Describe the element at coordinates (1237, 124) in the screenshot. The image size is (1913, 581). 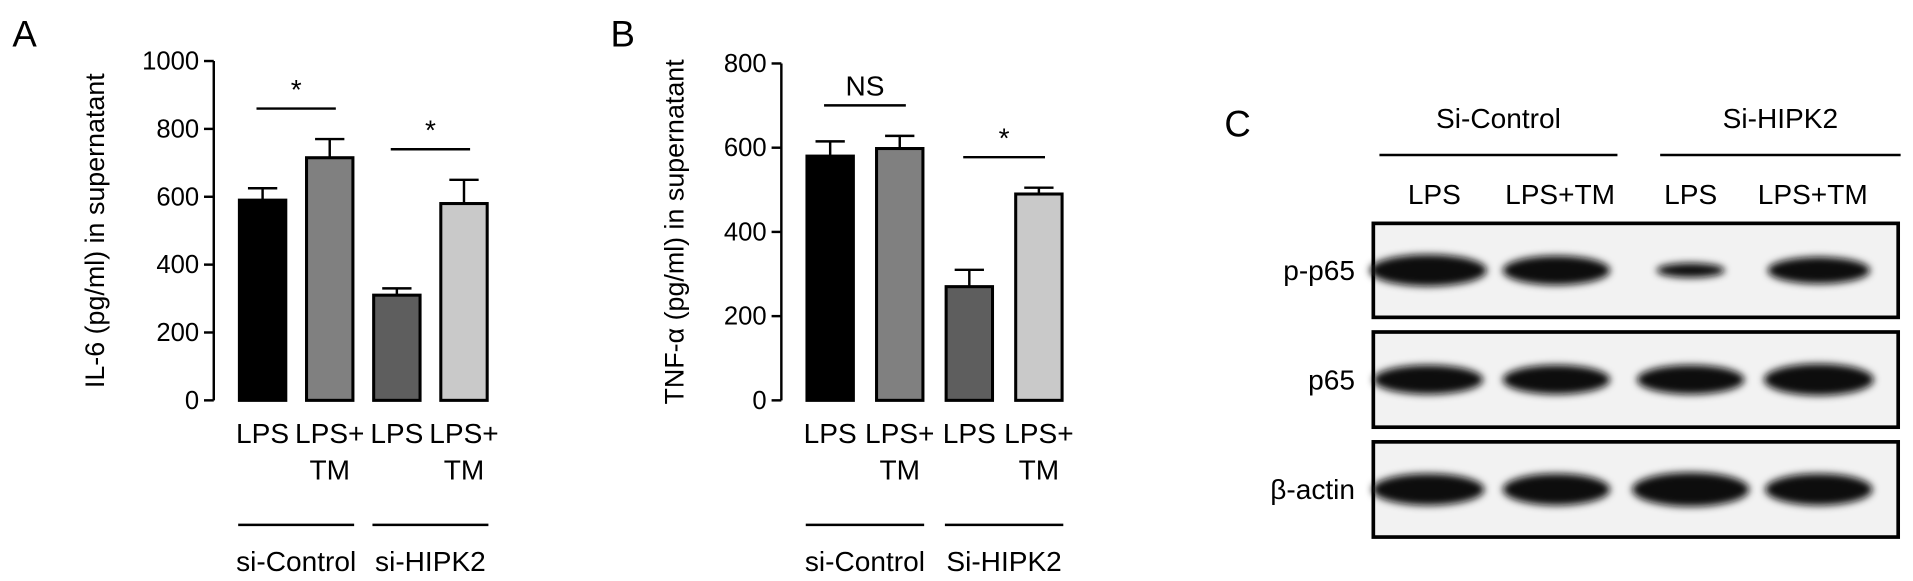
I see `panel-letter: C` at that location.